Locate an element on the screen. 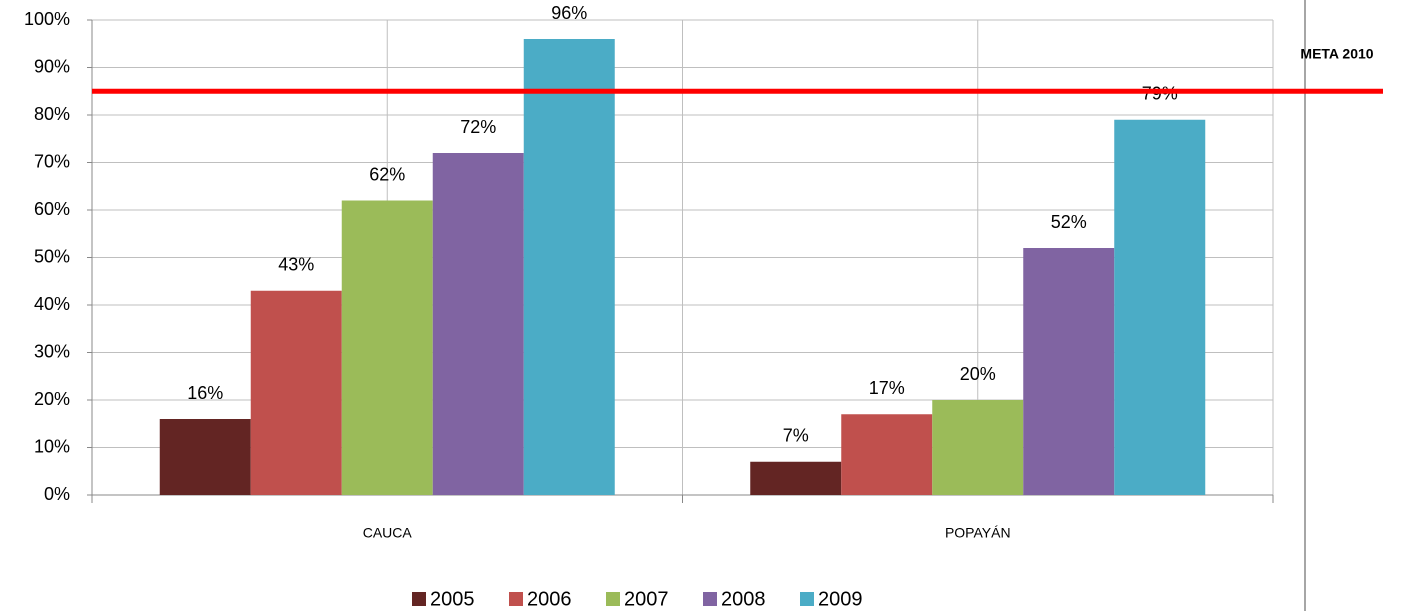  value-label: 17% is located at coordinates (887, 388).